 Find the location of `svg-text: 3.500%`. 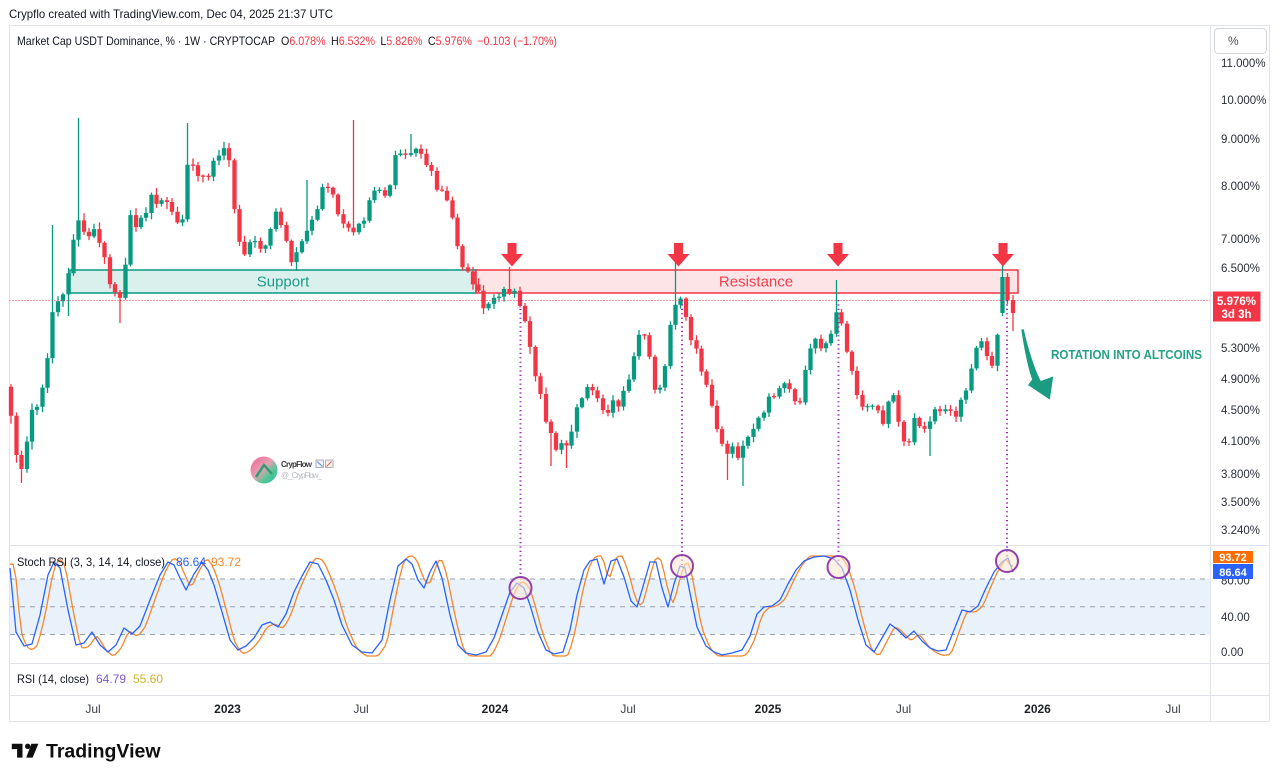

svg-text: 3.500% is located at coordinates (1240, 503).